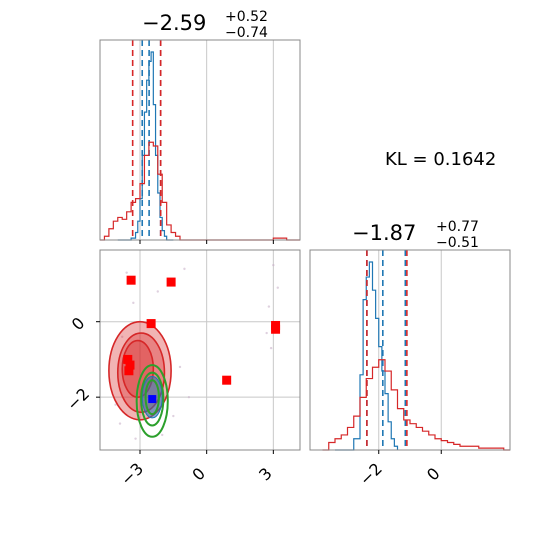 The image size is (550, 550). Describe the element at coordinates (246, 33) in the screenshot. I see `title-1-lower: −0.74` at that location.